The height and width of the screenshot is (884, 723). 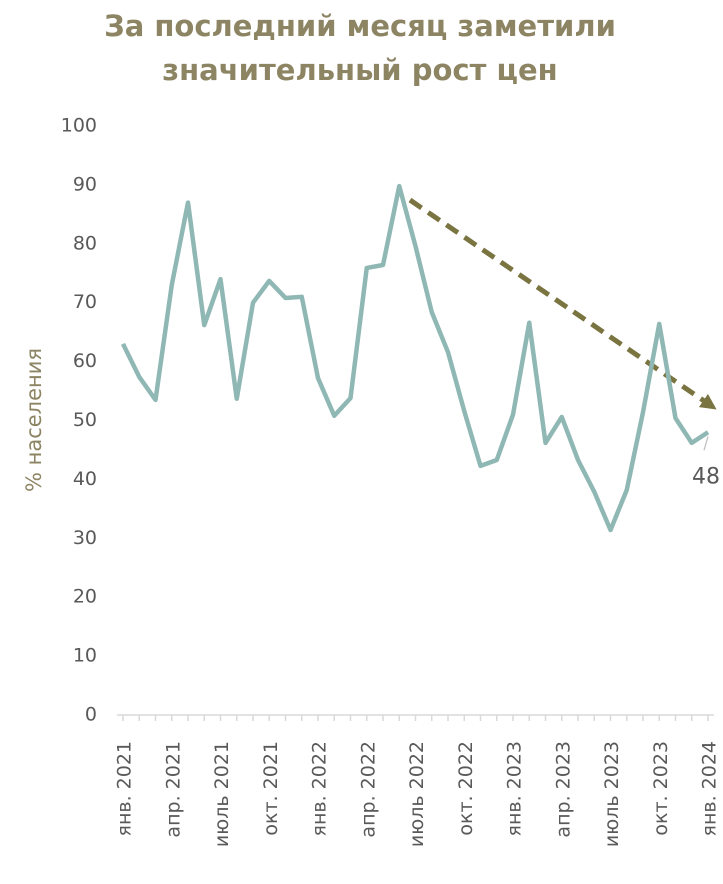 I want to click on y-tick-label: 20, so click(x=85, y=597).